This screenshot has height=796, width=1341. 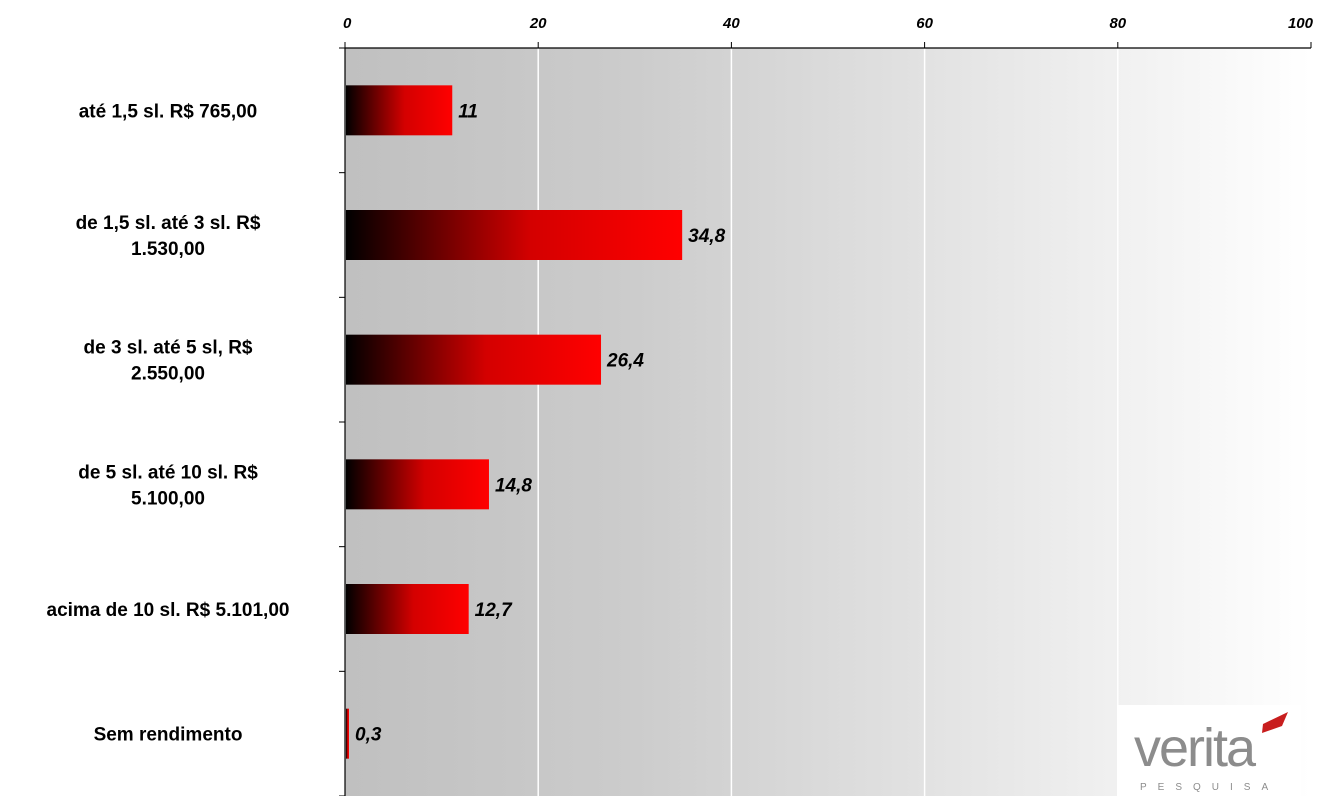 What do you see at coordinates (168, 361) in the screenshot?
I see `category-label-2: de 3 sl. até 5 sl, R$ 2.550,00` at bounding box center [168, 361].